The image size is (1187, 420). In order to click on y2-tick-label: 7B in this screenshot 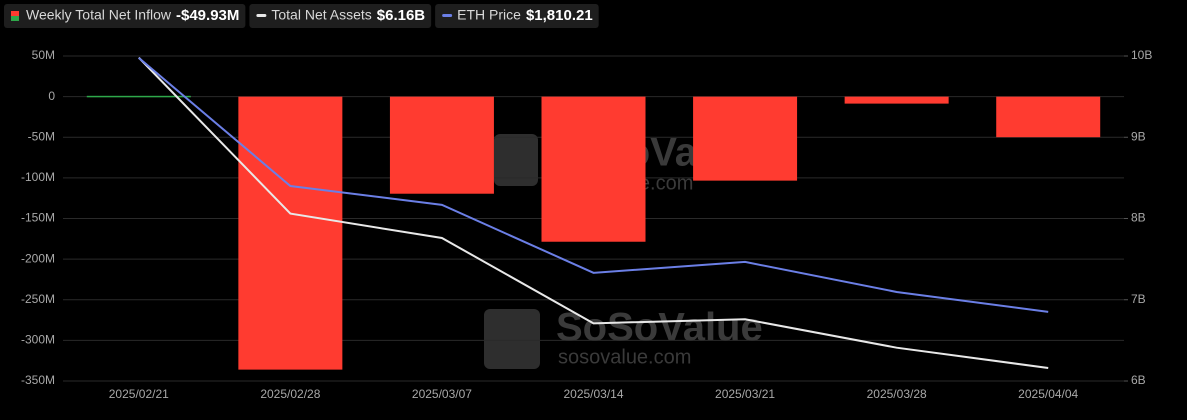, I will do `click(1138, 299)`.